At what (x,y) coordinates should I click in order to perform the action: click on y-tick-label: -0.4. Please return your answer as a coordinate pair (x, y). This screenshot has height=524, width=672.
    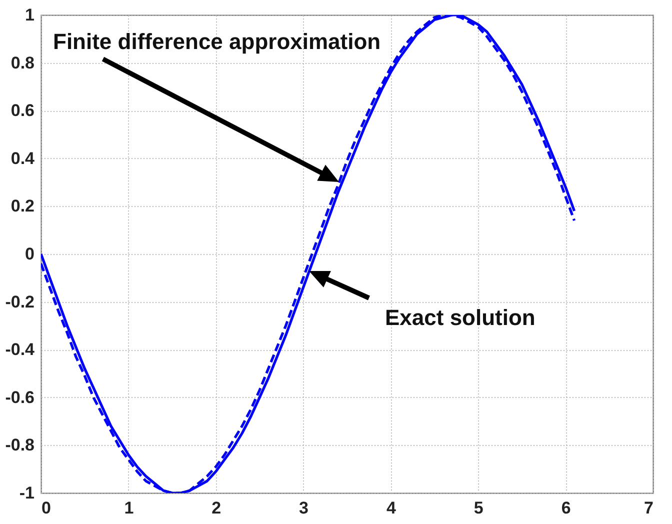
    Looking at the image, I should click on (20, 350).